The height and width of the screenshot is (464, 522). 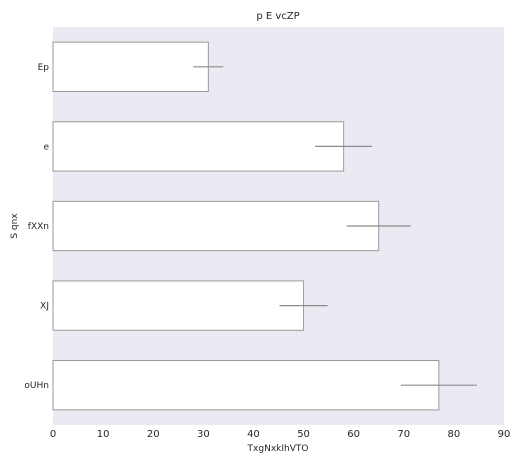 I want to click on x-tick-label: 60, so click(x=353, y=434).